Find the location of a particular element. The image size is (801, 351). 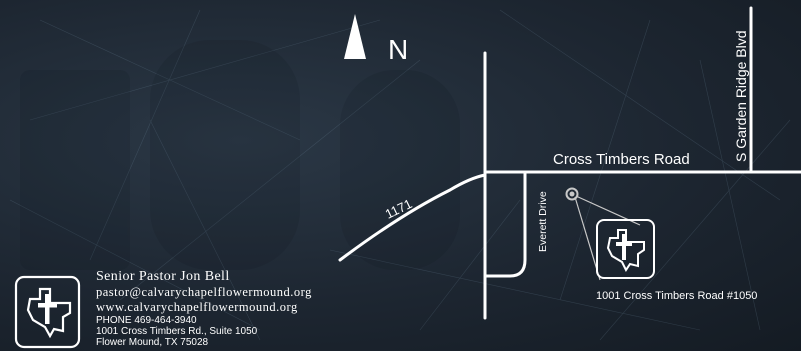

address-line-2: Flower Mound, TX 75028 is located at coordinates (152, 342).